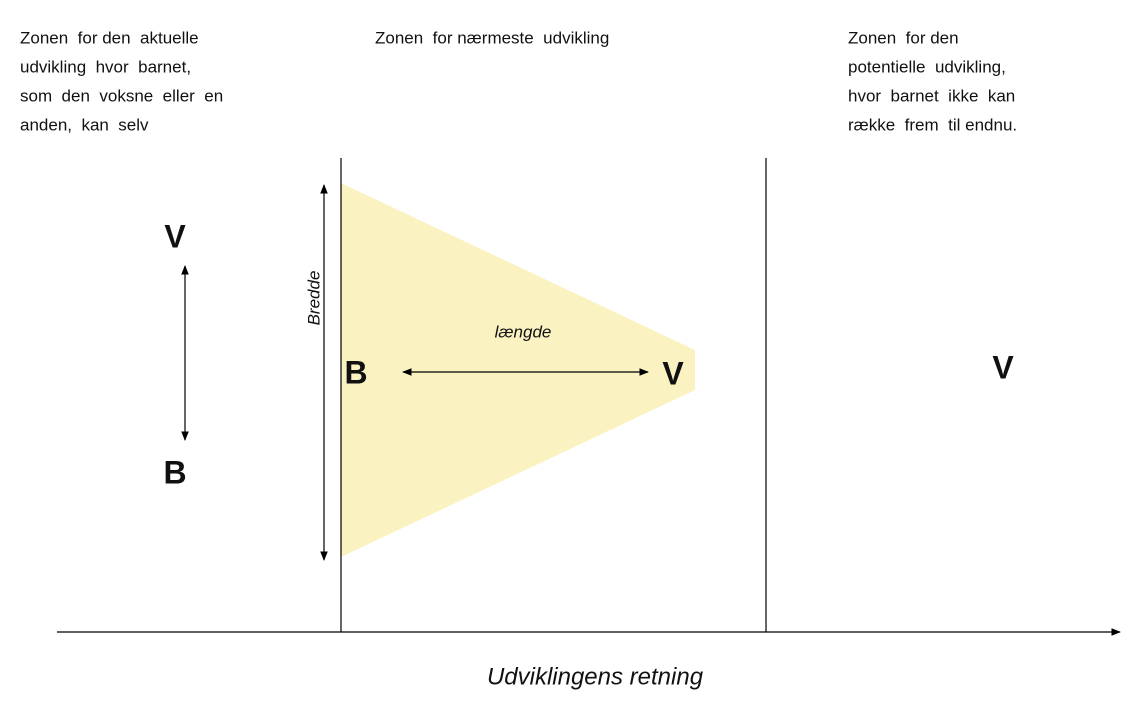 The image size is (1123, 707). I want to click on zone-text-line: som den voksne eller en, so click(121, 95).